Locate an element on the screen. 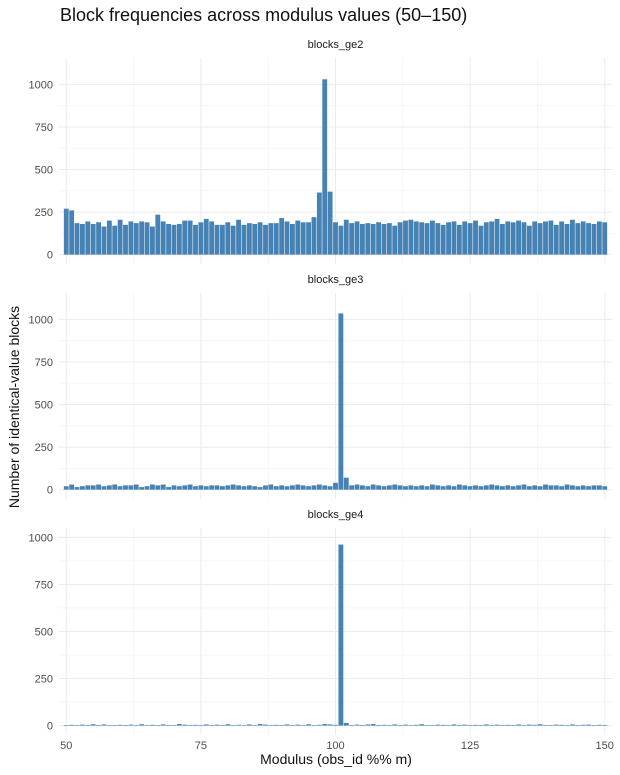 This screenshot has height=775, width=620. y-tick-label: 0 is located at coordinates (50, 256).